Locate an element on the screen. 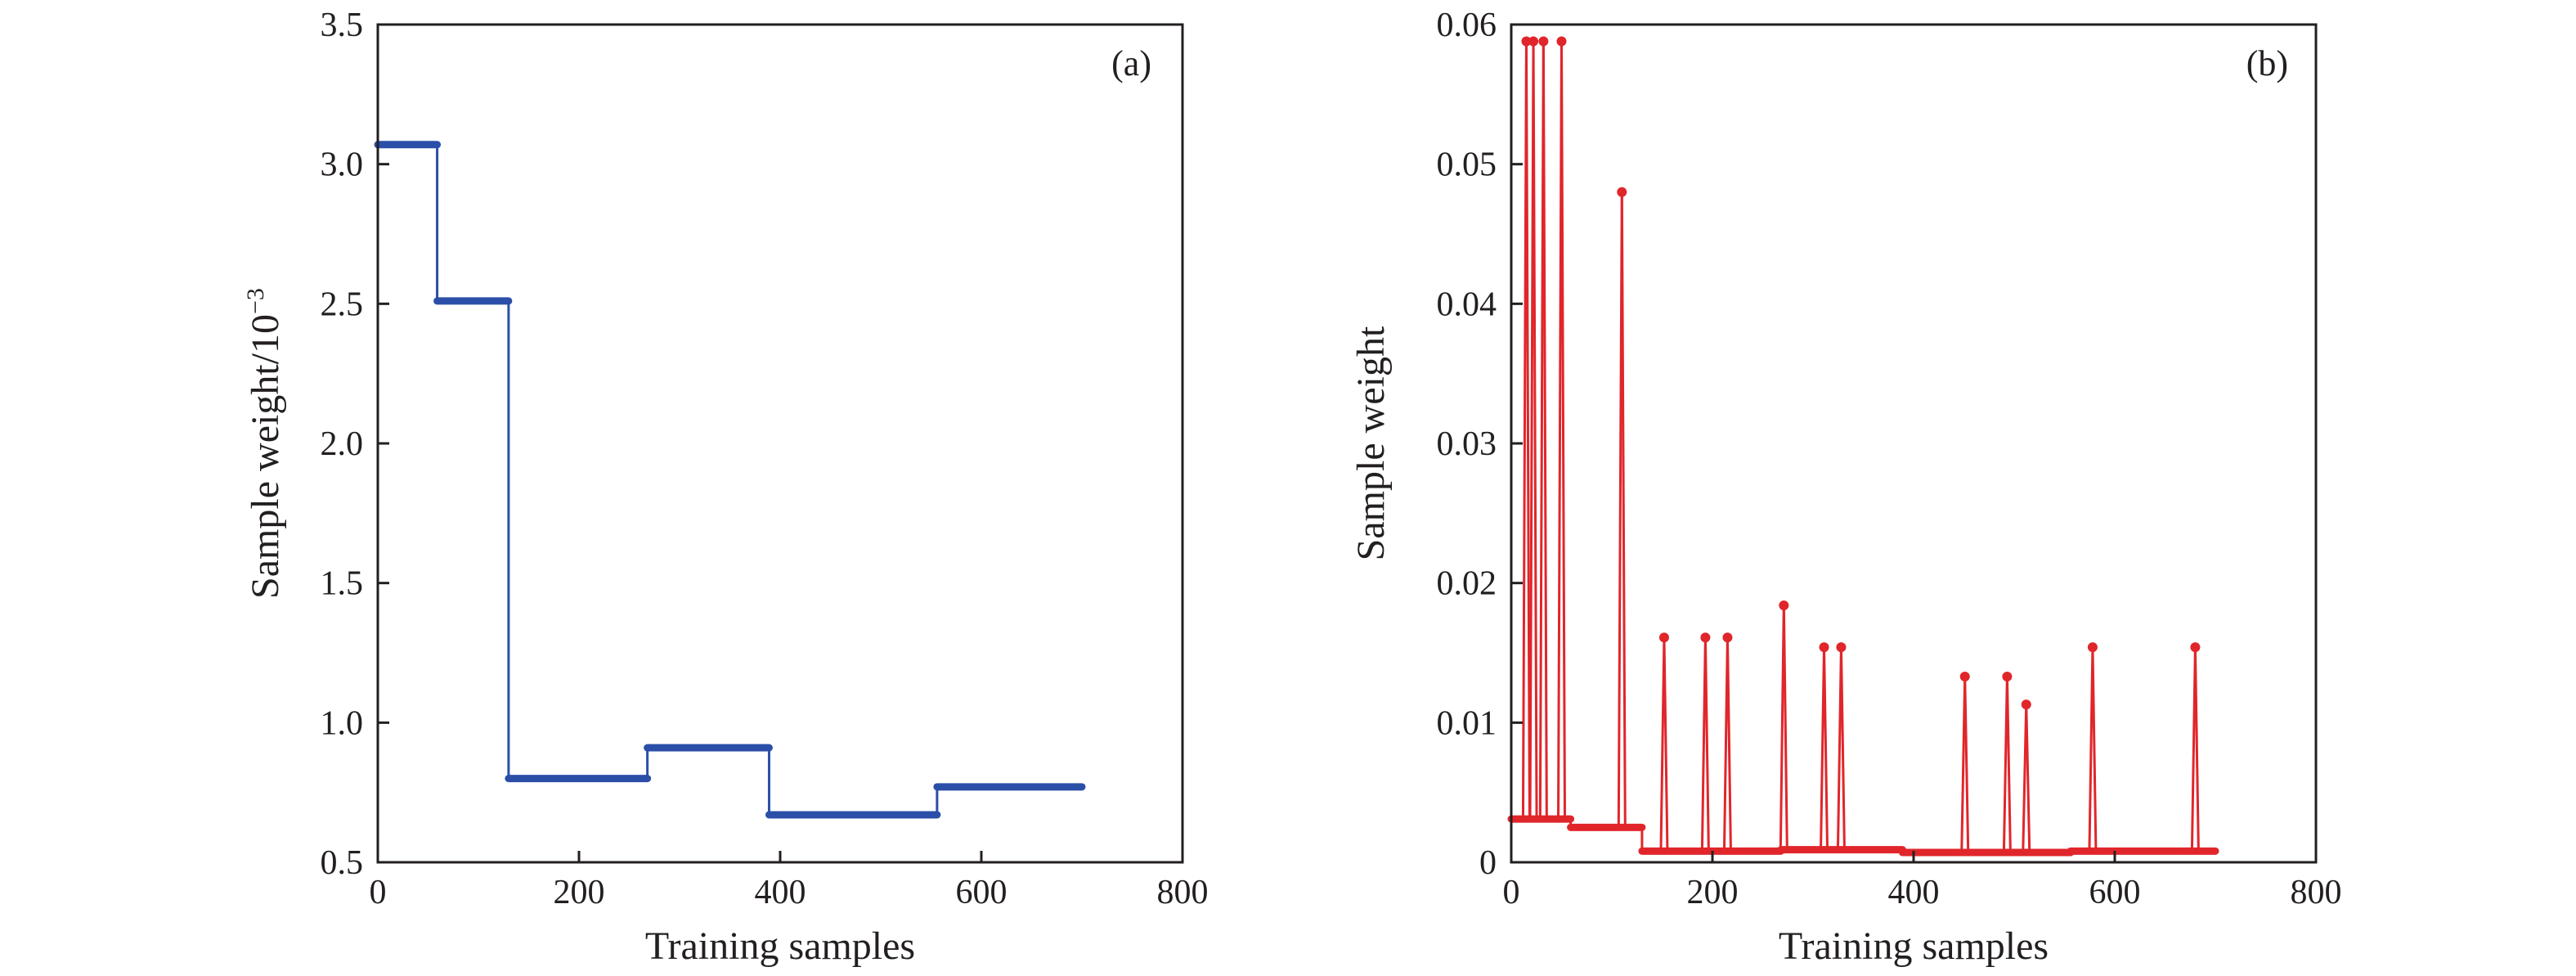 Image resolution: width=2576 pixels, height=976 pixels. chart-a-y-tick-label: 3.5 is located at coordinates (342, 25).